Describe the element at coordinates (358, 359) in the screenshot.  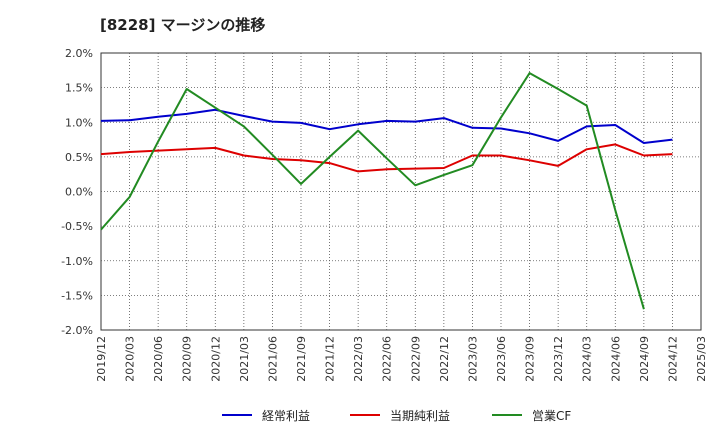
I see `x-tick-label: 2022/03` at that location.